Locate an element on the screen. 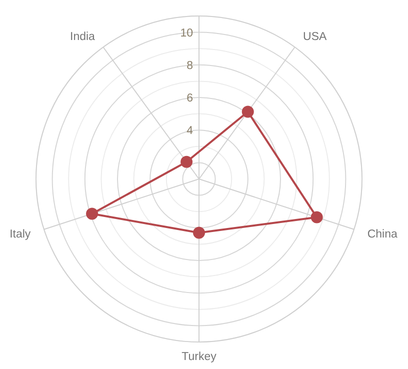 Image resolution: width=408 pixels, height=369 pixels. spoke-label: Turkey is located at coordinates (199, 357).